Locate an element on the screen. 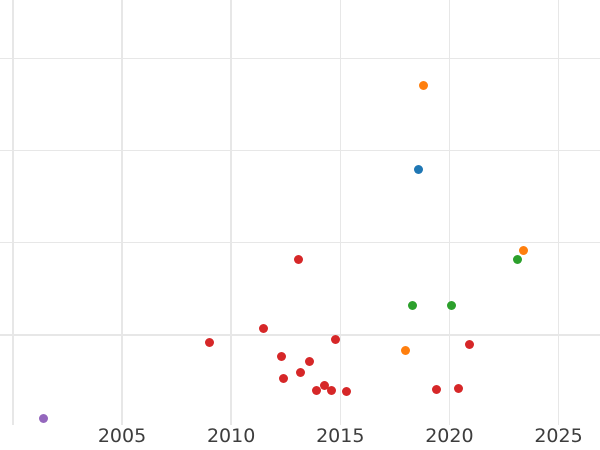 Image resolution: width=600 pixels, height=450 pixels. data-point-blue is located at coordinates (419, 169).